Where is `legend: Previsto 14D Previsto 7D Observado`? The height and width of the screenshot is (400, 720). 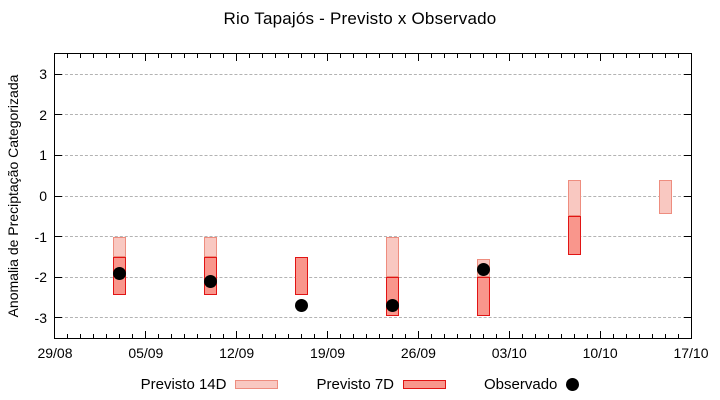
legend: Previsto 14D Previsto 7D Observado is located at coordinates (360, 384).